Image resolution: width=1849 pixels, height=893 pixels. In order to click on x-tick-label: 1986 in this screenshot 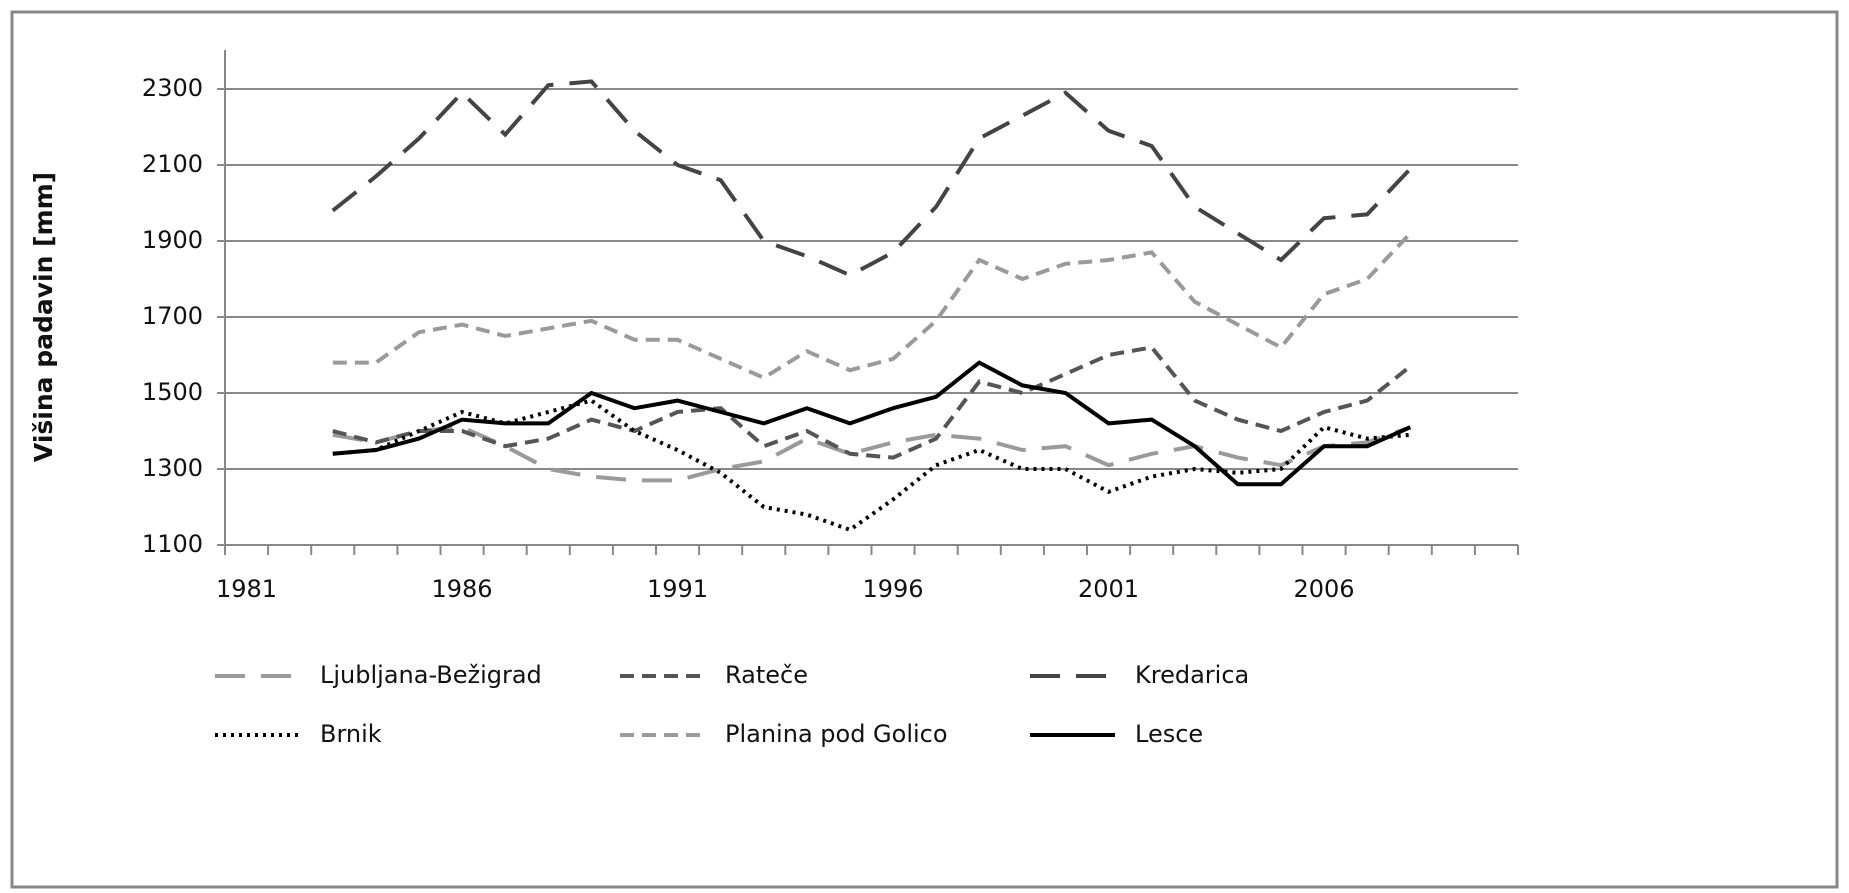, I will do `click(462, 589)`.